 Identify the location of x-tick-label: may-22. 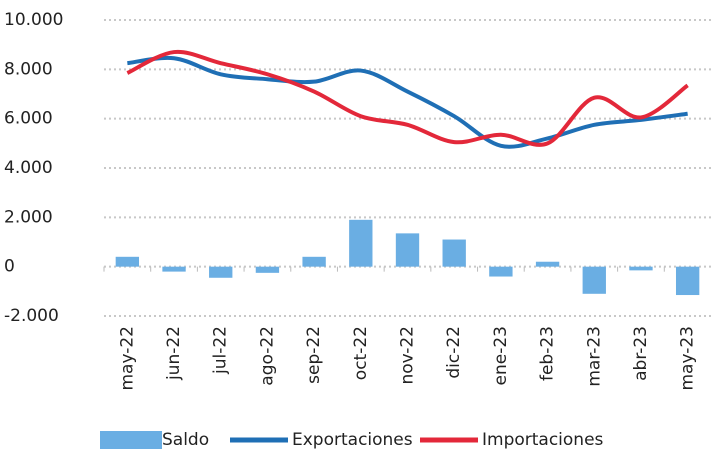
(127, 358).